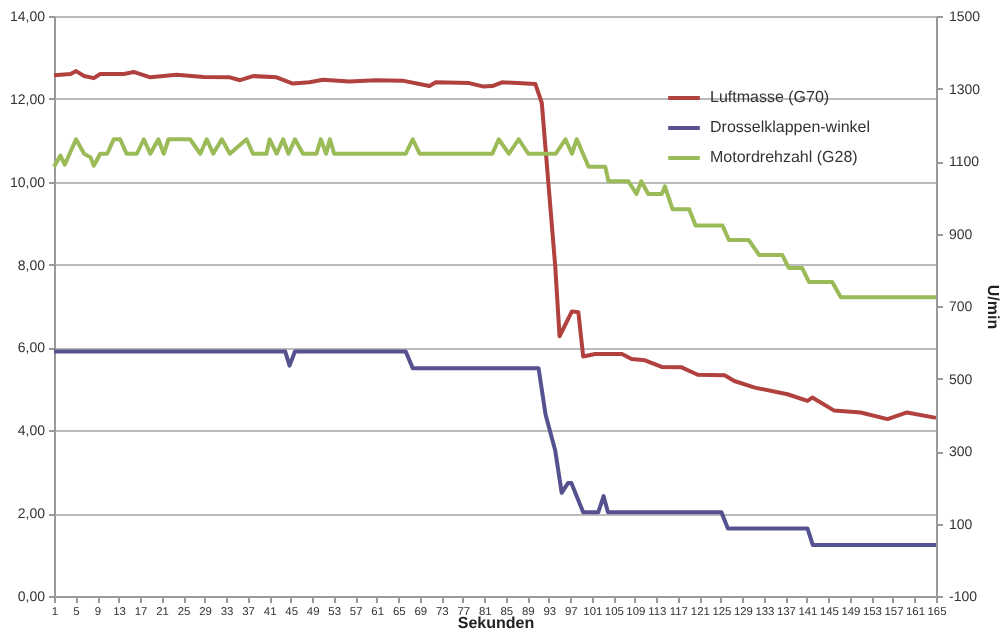  I want to click on y2-axis-title: U/min, so click(992, 307).